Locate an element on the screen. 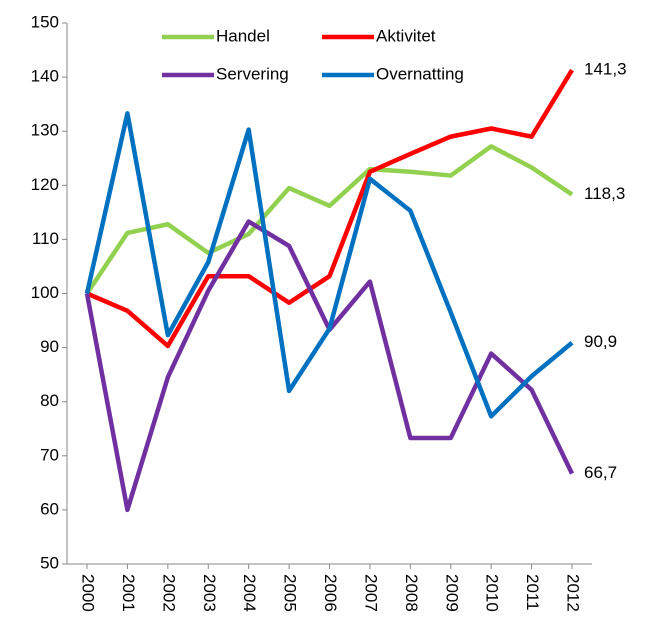 This screenshot has width=645, height=629. y-tick-label: 120 is located at coordinates (45, 184).